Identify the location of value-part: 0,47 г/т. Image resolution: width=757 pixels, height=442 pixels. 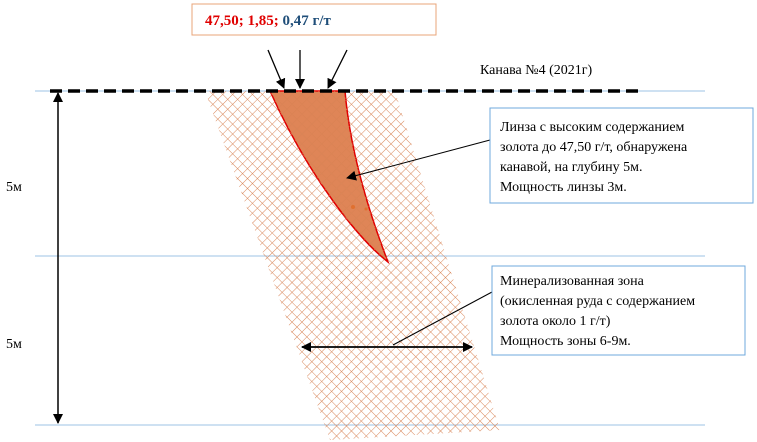
(307, 21).